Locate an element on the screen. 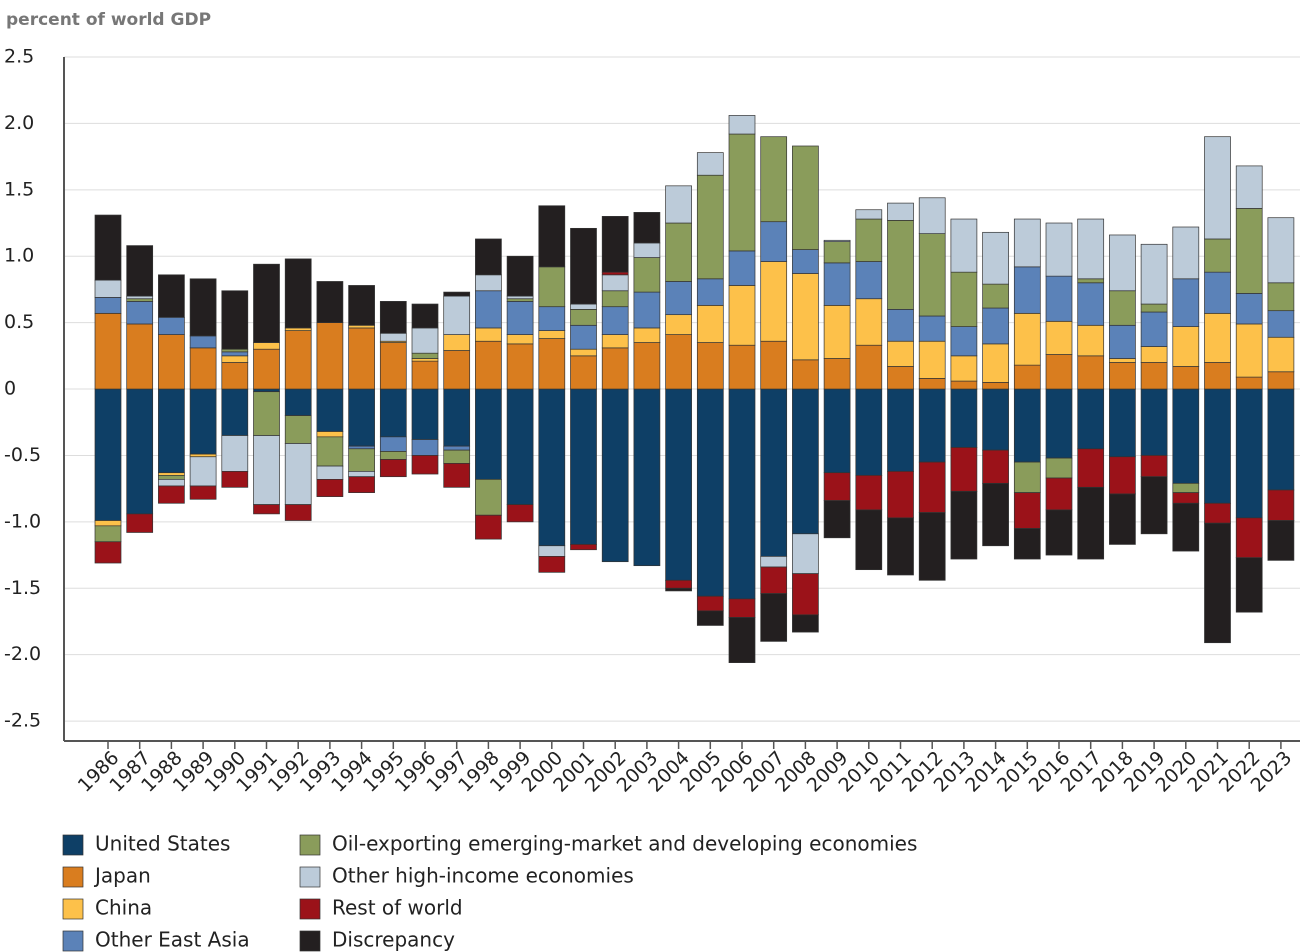 The image size is (1300, 952). y-tick-label: 2.0 is located at coordinates (19, 123).